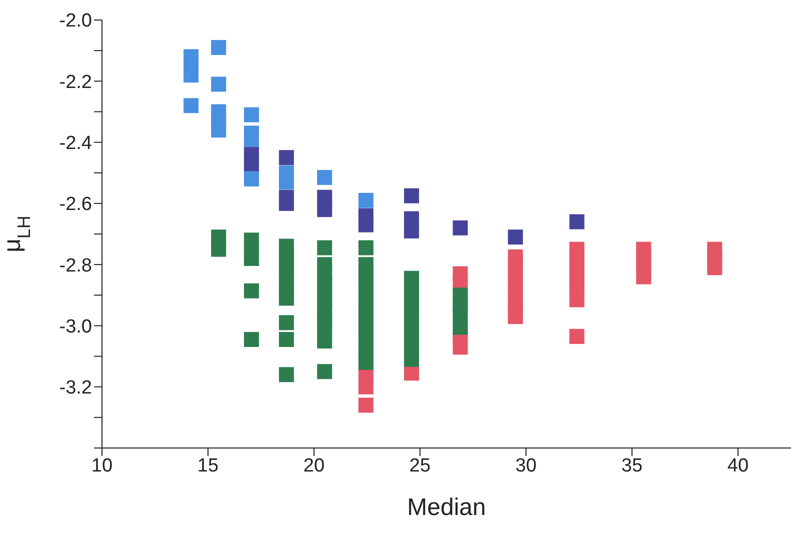 This screenshot has width=791, height=539. What do you see at coordinates (75, 265) in the screenshot?
I see `y-tick-label: -2.8` at bounding box center [75, 265].